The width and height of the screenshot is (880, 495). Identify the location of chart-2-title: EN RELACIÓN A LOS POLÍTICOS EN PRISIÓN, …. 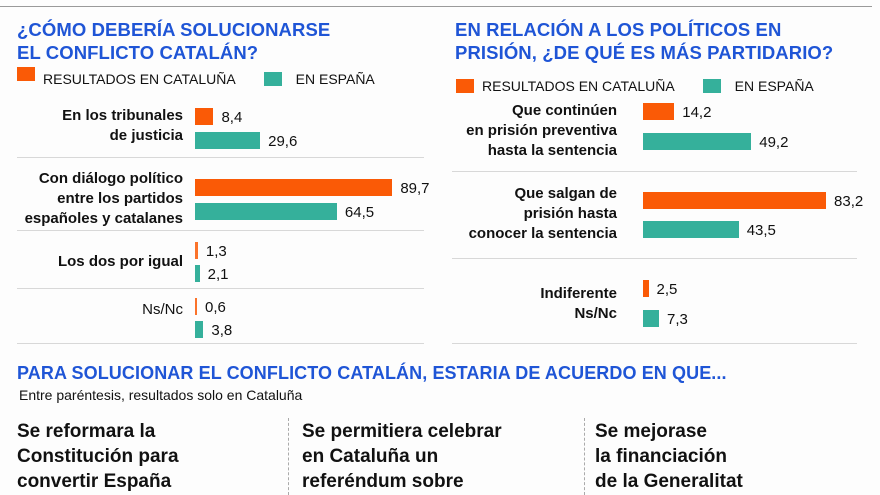
(644, 41).